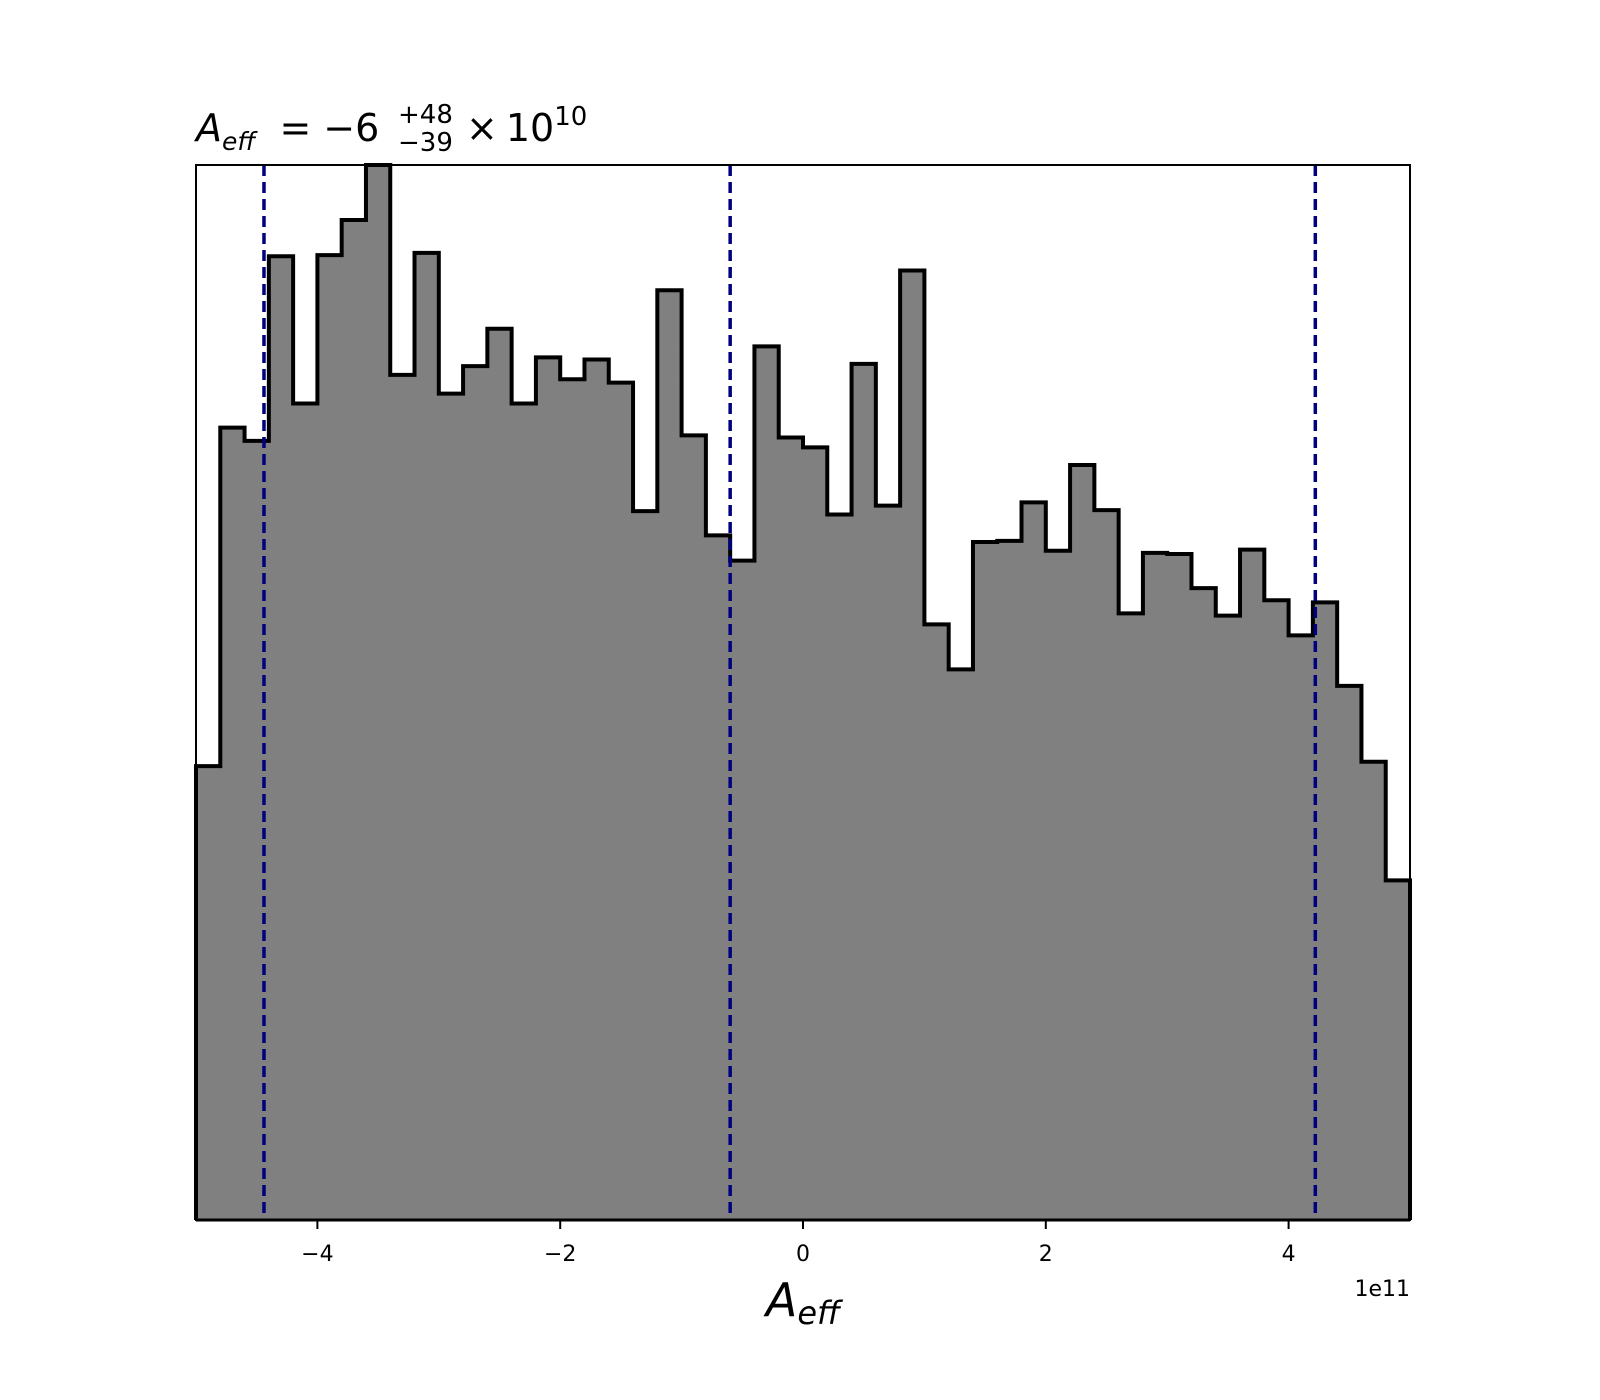 The width and height of the screenshot is (1600, 1400). I want to click on title-base: 10, so click(530, 128).